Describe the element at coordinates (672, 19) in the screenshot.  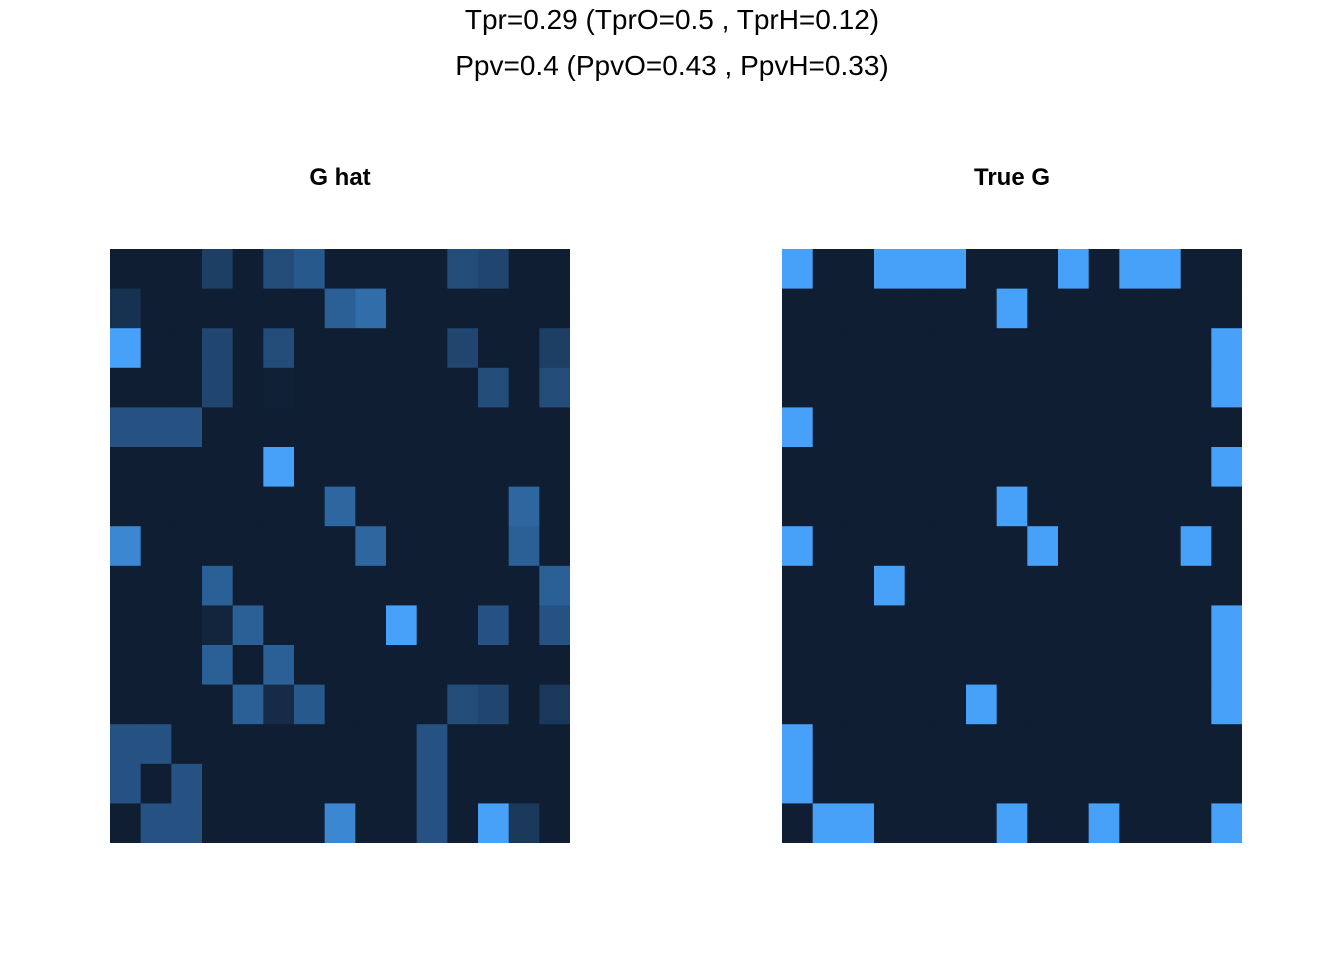
I see `figure-title-line-1: Tpr=0.29 (TprO=0.5 , TprH=0.12)` at that location.